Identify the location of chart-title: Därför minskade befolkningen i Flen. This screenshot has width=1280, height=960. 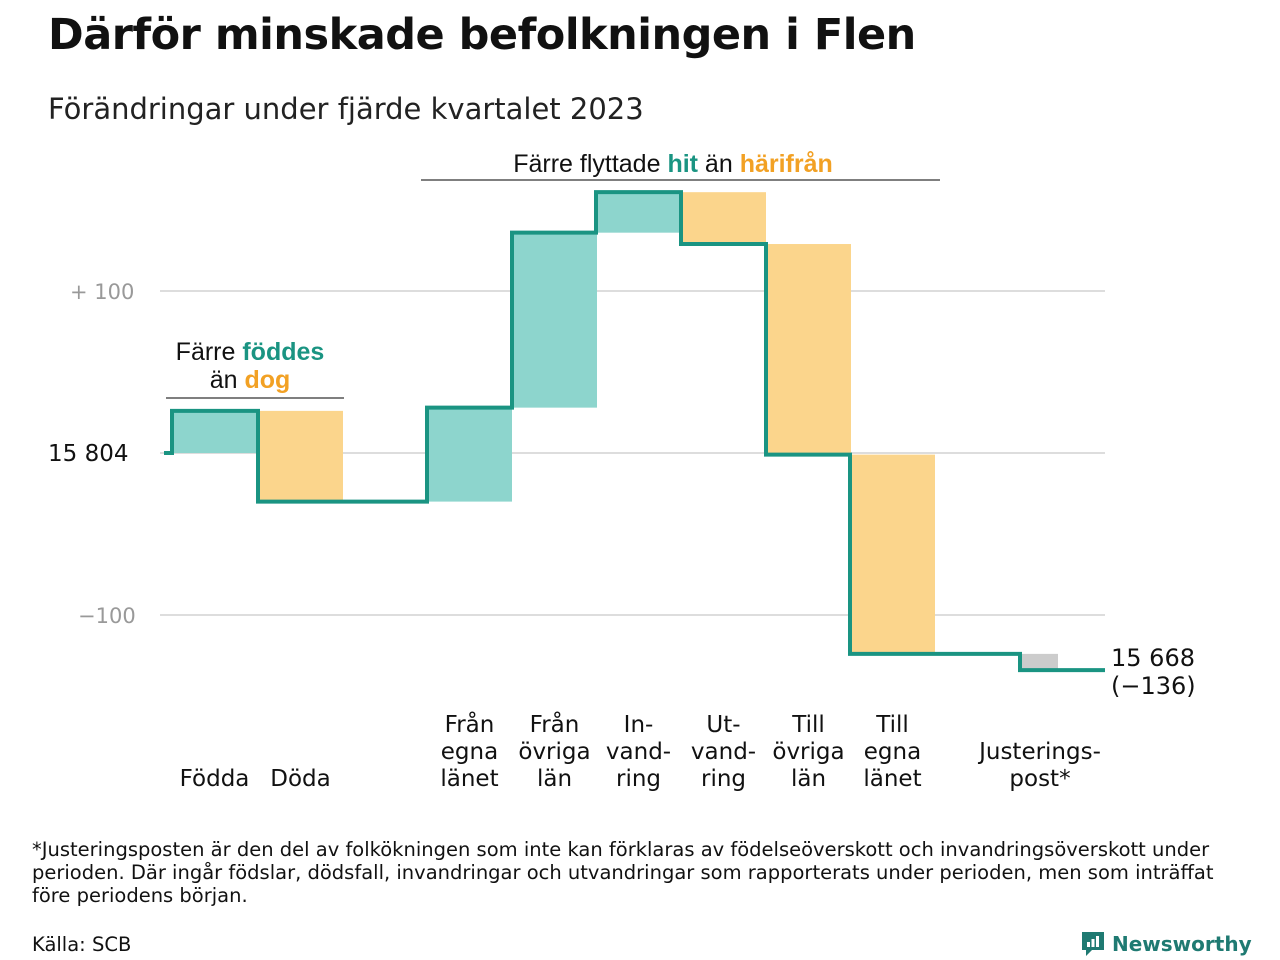
(482, 35).